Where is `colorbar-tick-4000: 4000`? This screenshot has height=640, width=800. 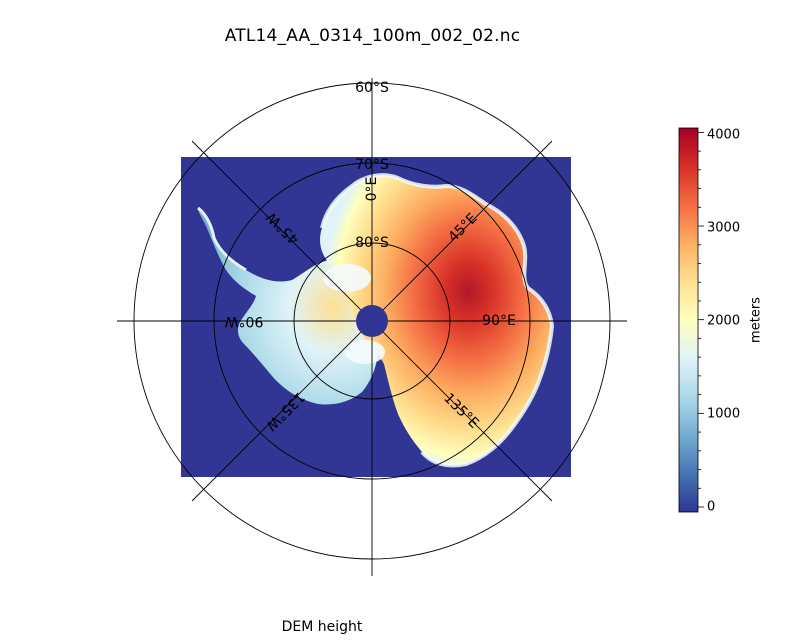 colorbar-tick-4000: 4000 is located at coordinates (723, 135).